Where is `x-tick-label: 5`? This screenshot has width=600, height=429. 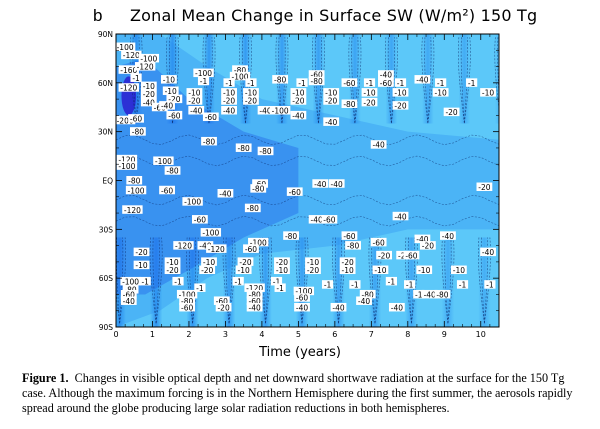 x-tick-label: 5 is located at coordinates (298, 334).